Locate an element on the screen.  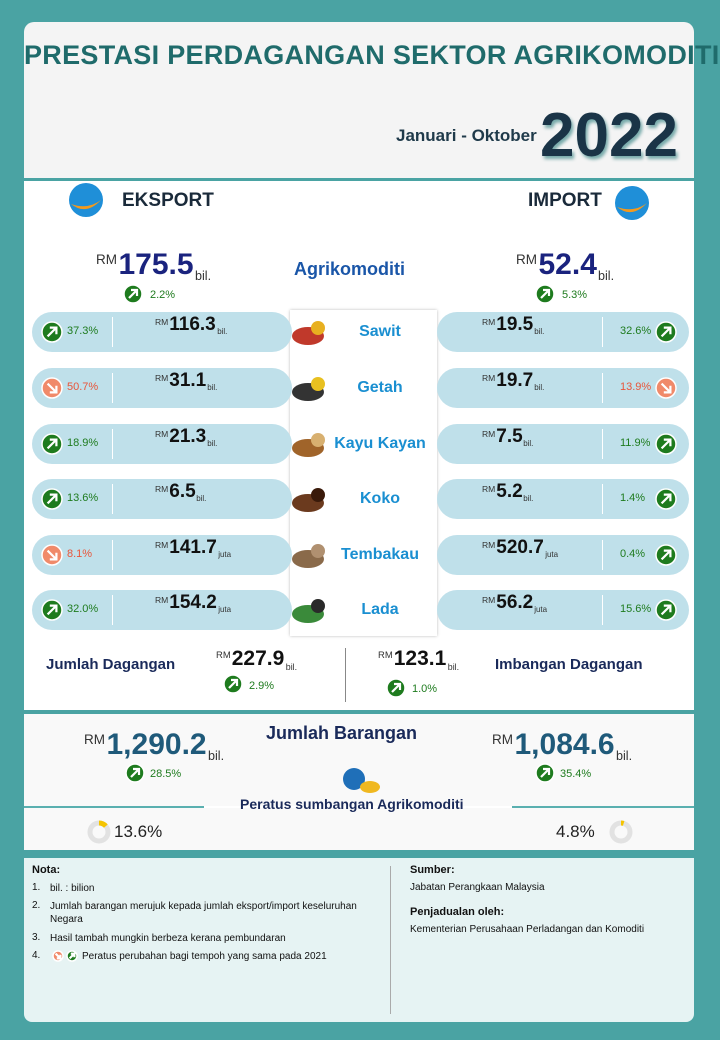
amount: 5.2 is located at coordinates (509, 492).